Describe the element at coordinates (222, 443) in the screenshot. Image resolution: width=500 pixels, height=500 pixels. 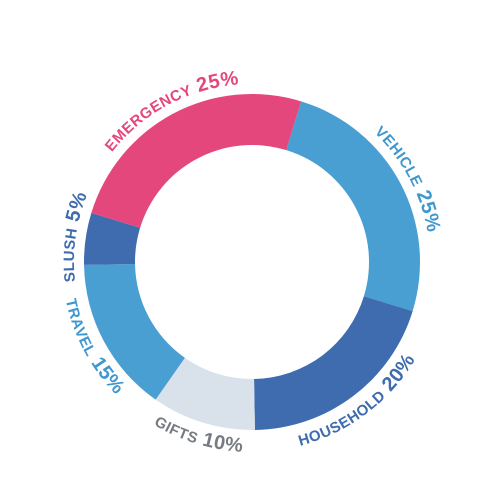
I see `value-label: 10%` at that location.